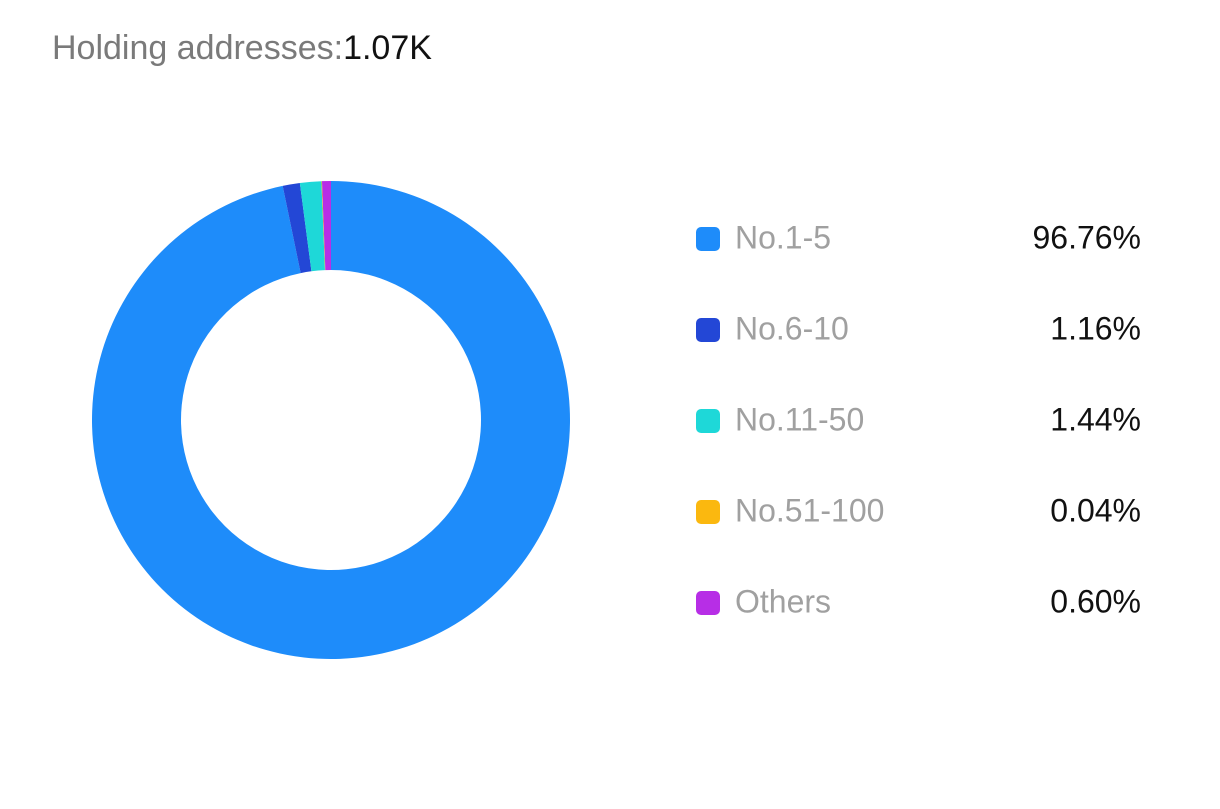 The height and width of the screenshot is (809, 1220). I want to click on value-label: 0.04%, so click(1095, 510).